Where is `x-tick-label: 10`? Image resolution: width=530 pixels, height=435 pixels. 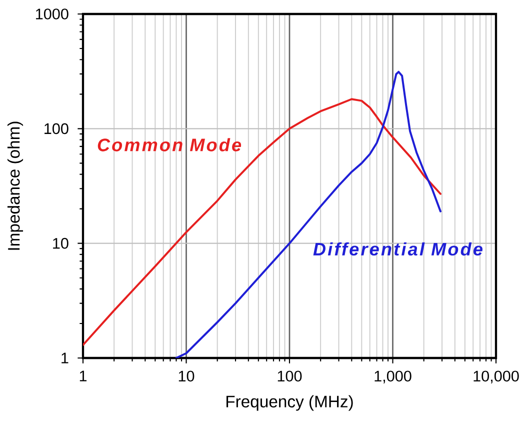
x-tick-label: 10 is located at coordinates (186, 376).